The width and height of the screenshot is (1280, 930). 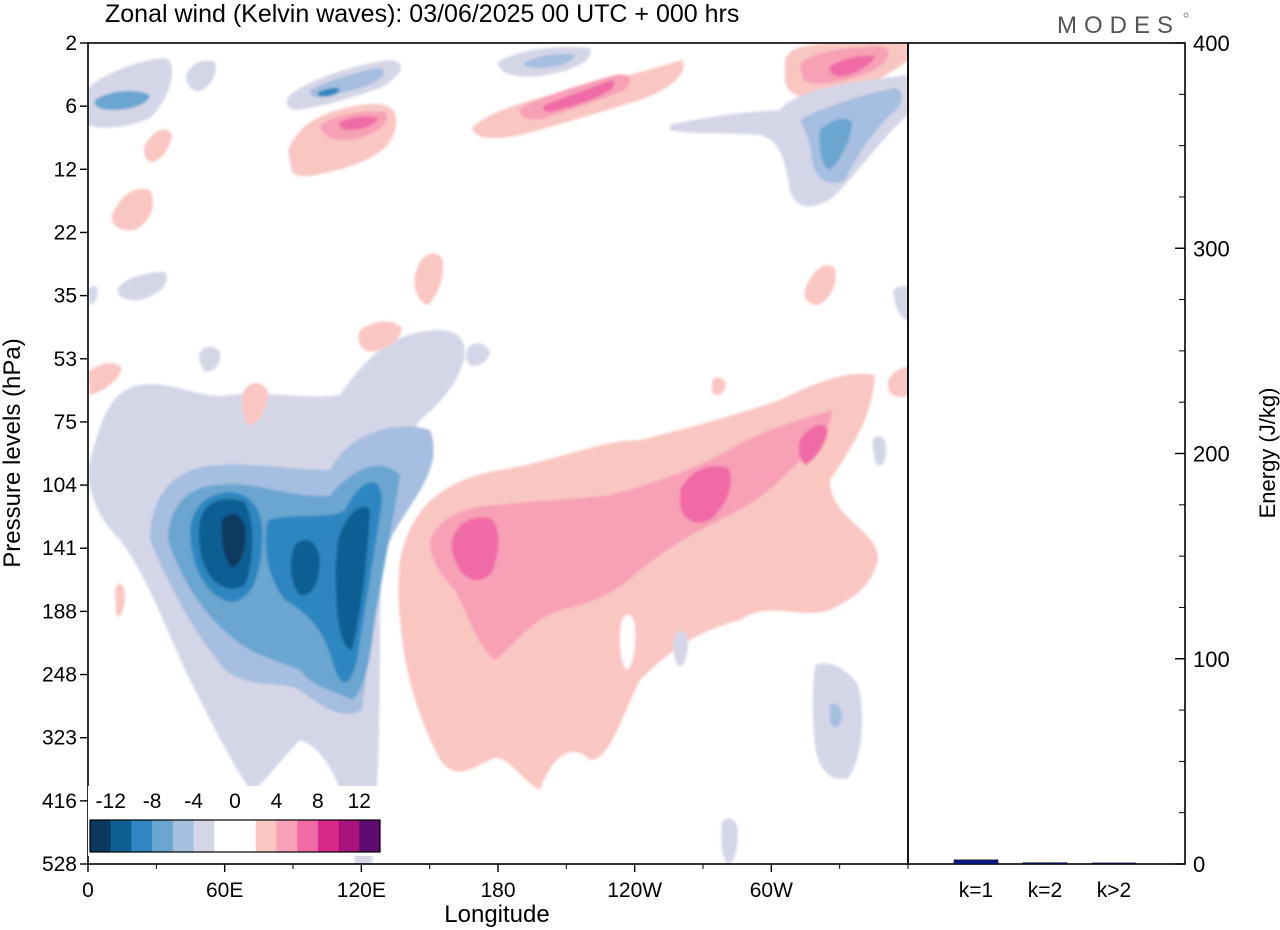 I want to click on energy-axis-label: Energy (J/kg), so click(x=1267, y=453).